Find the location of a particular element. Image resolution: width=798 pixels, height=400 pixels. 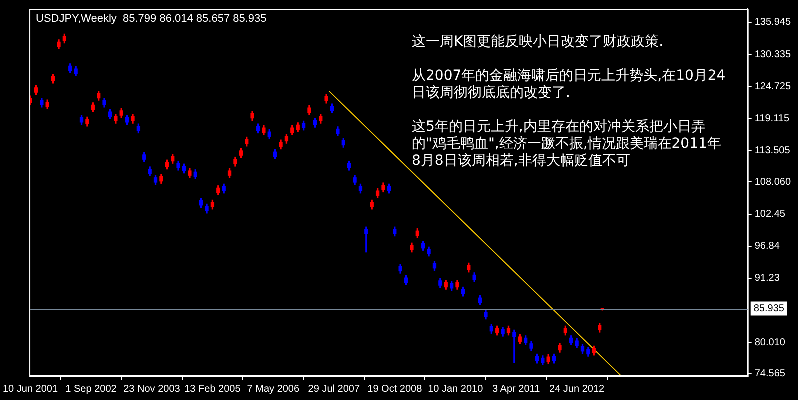

y-tick-label: 96.84 is located at coordinates (767, 246).